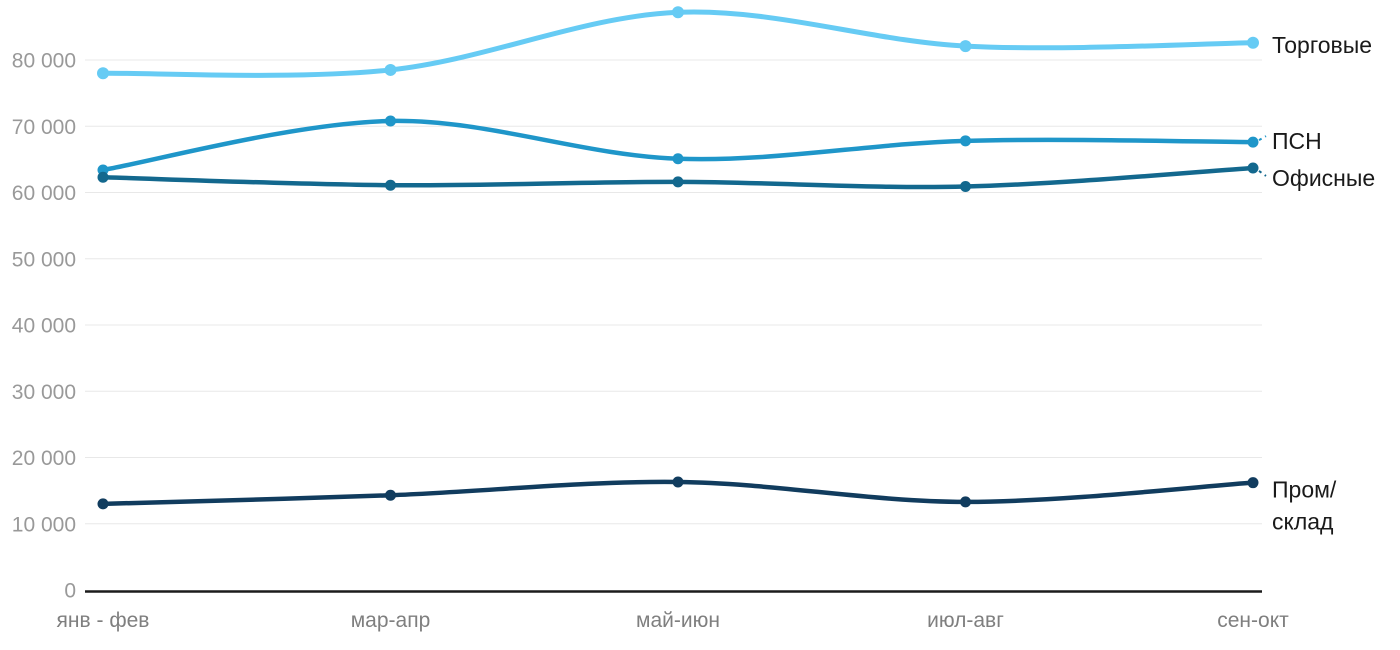 Image resolution: width=1400 pixels, height=650 pixels. Describe the element at coordinates (1253, 620) in the screenshot. I see `x-axis-tick-label: сен-окт` at that location.